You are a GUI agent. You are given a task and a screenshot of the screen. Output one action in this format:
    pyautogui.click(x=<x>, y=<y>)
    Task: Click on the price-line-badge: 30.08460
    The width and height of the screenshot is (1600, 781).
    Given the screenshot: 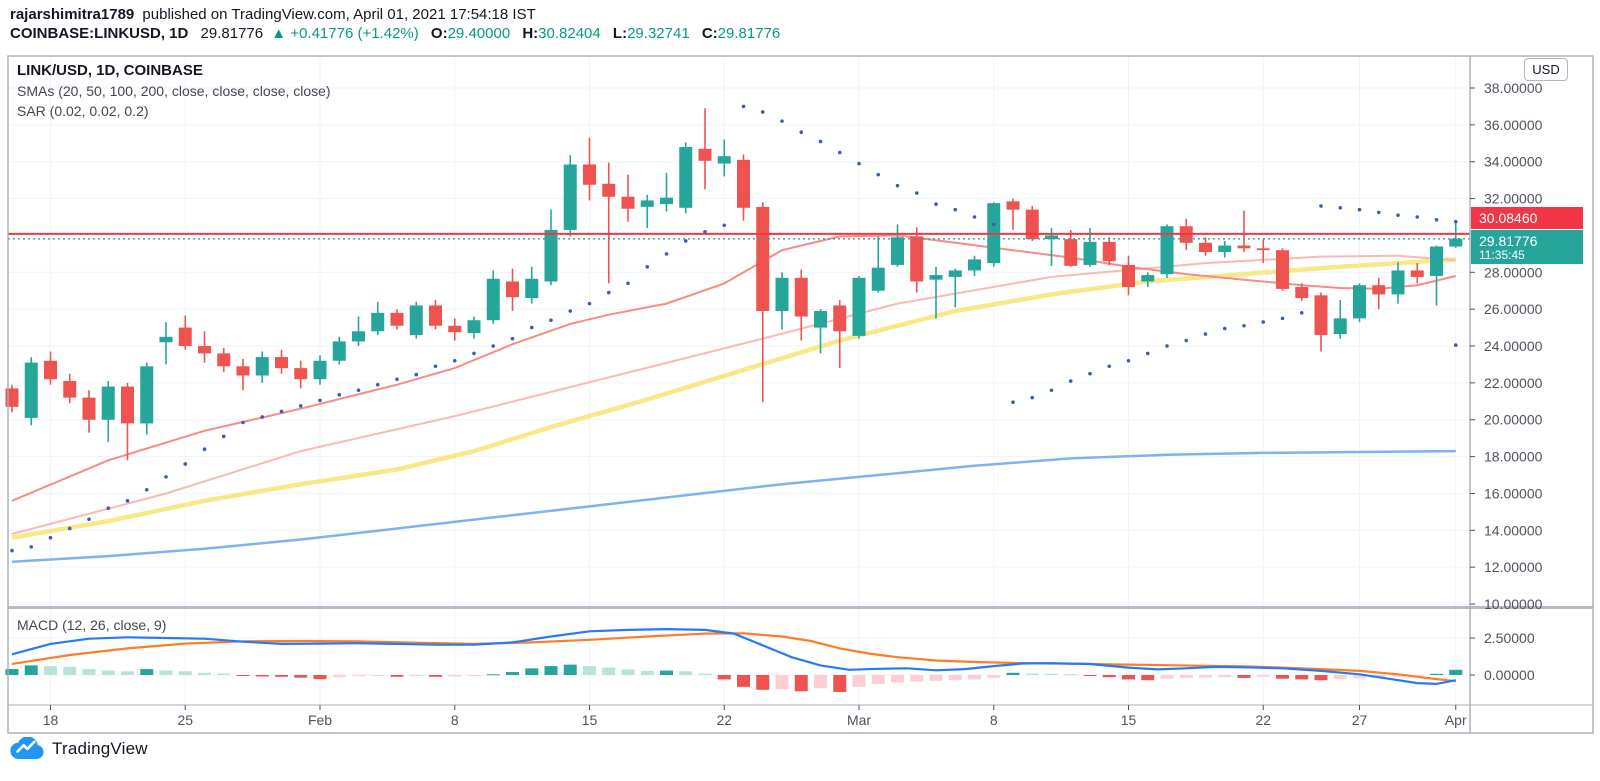 What is the action you would take?
    pyautogui.click(x=1527, y=217)
    